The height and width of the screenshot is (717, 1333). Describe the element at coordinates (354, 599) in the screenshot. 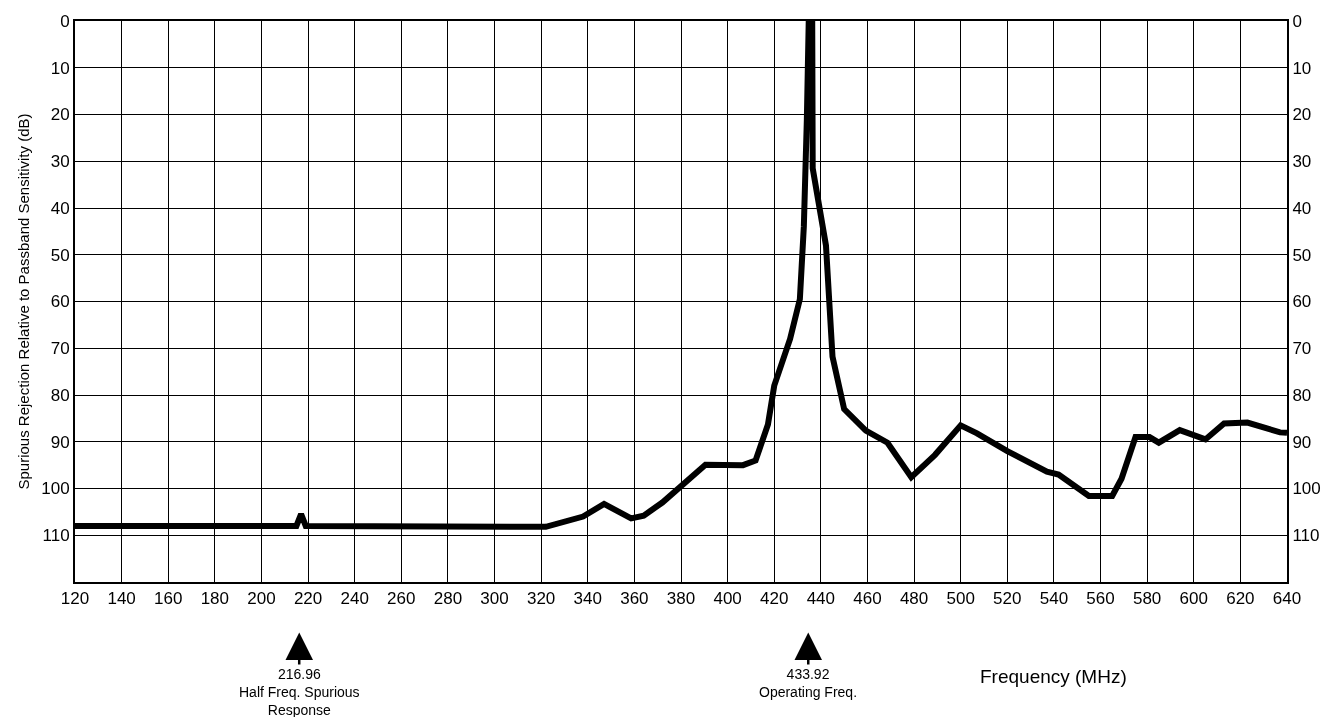

I see `x-tick-label: 240` at that location.